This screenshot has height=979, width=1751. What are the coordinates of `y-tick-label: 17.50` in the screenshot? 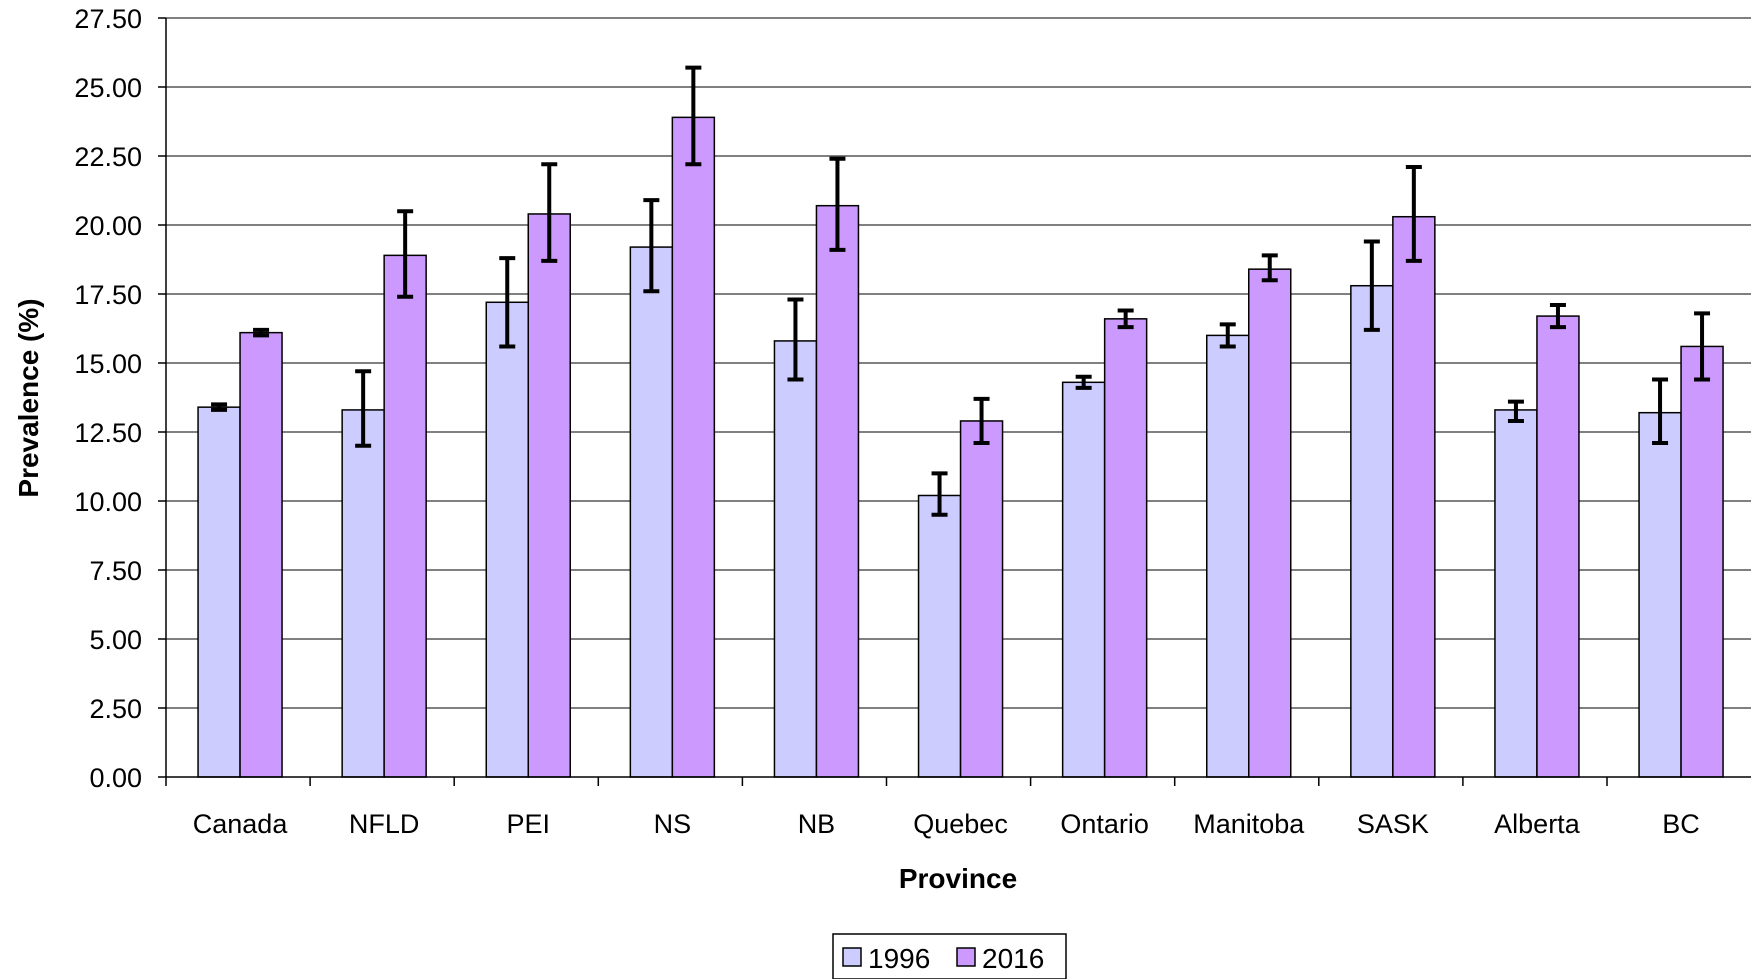 It's located at (108, 295).